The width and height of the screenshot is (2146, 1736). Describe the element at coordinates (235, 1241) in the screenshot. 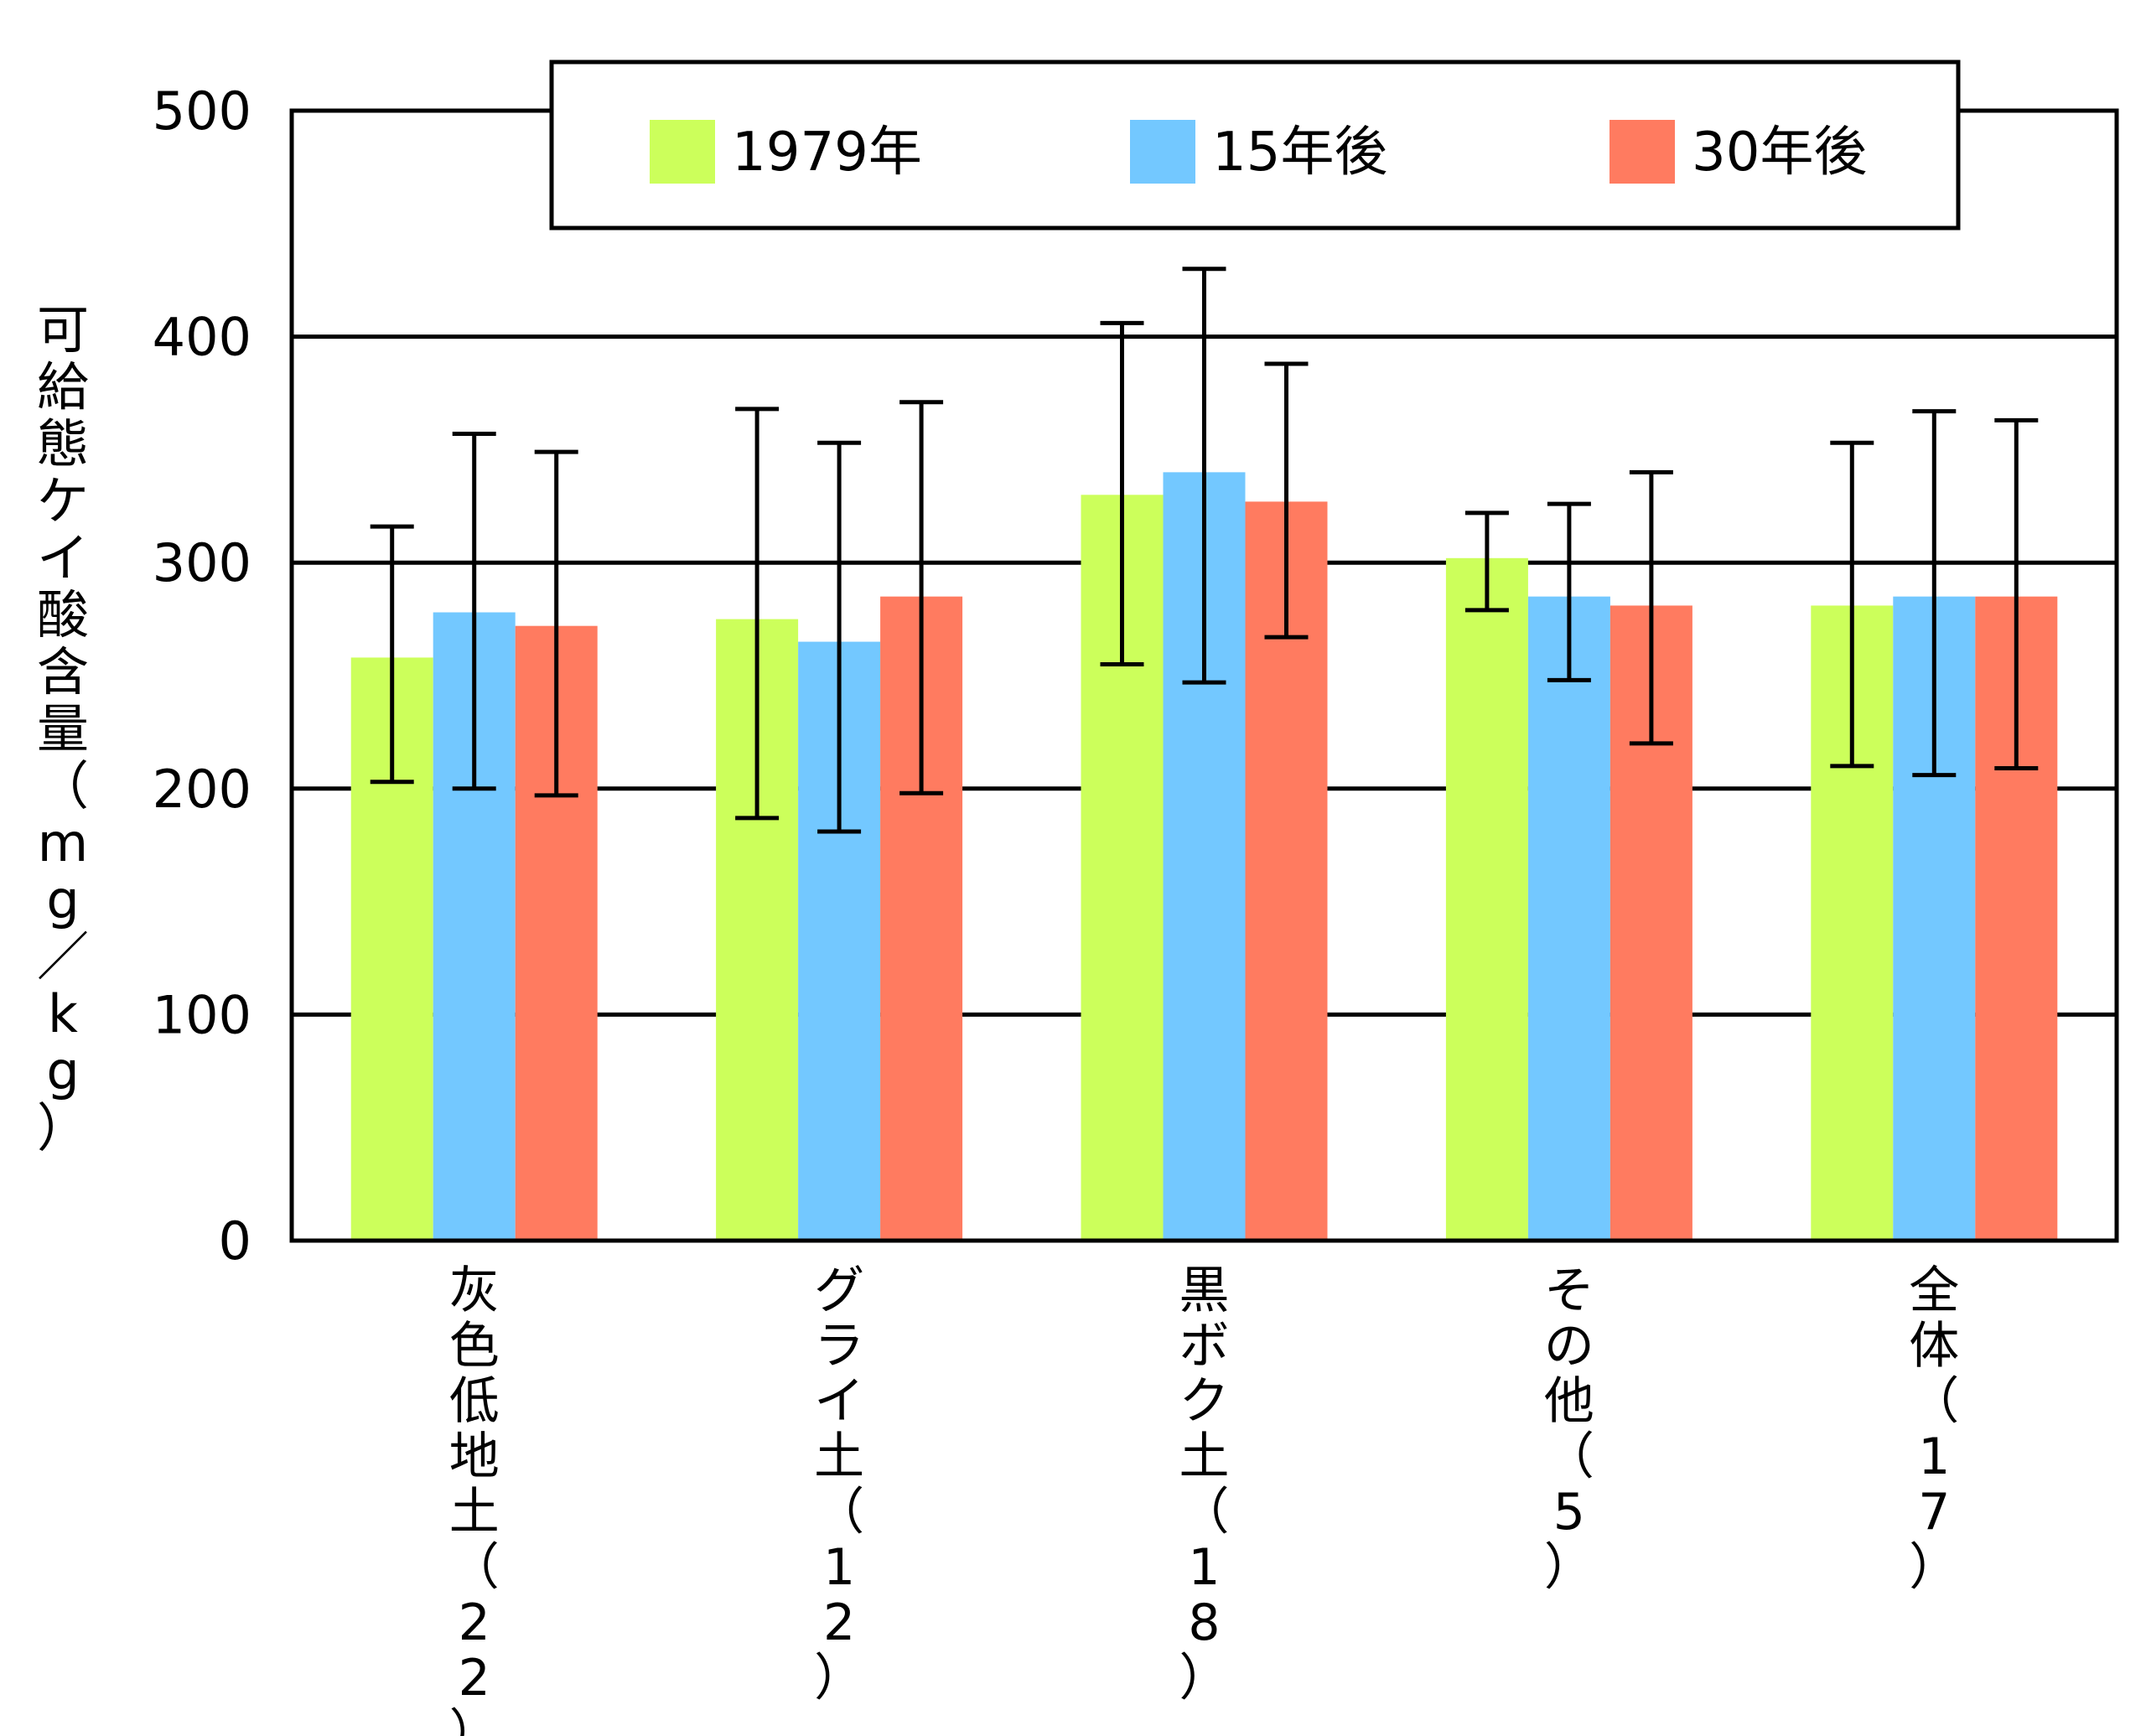

I see `y-tick-label: 0` at that location.